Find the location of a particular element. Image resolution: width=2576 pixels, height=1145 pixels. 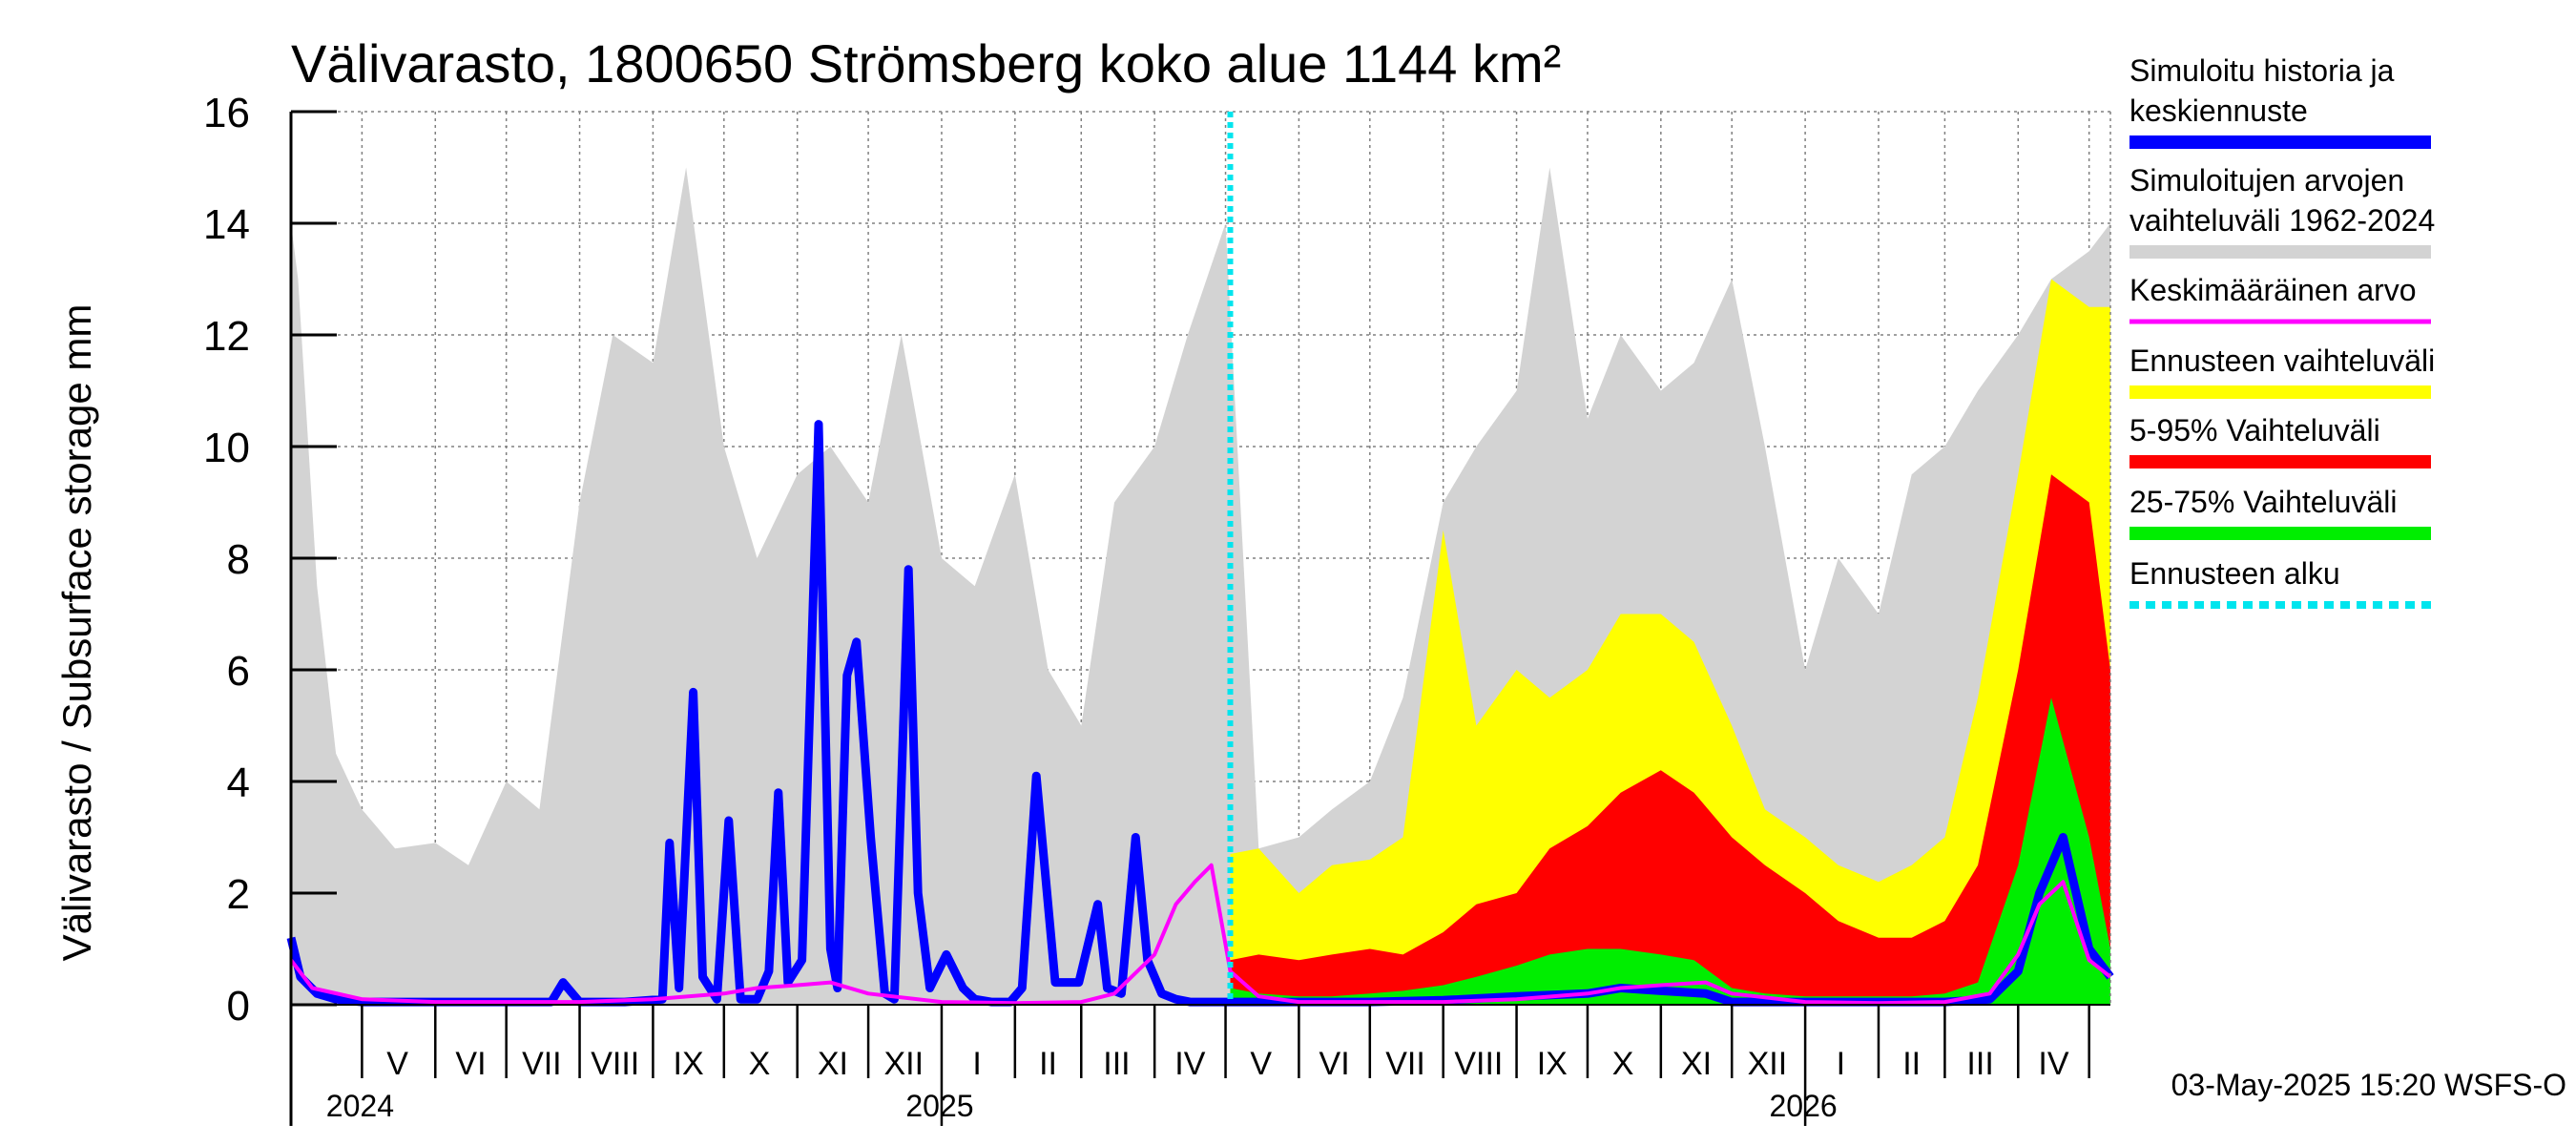

legend-label: keskiennuste is located at coordinates (2218, 111).